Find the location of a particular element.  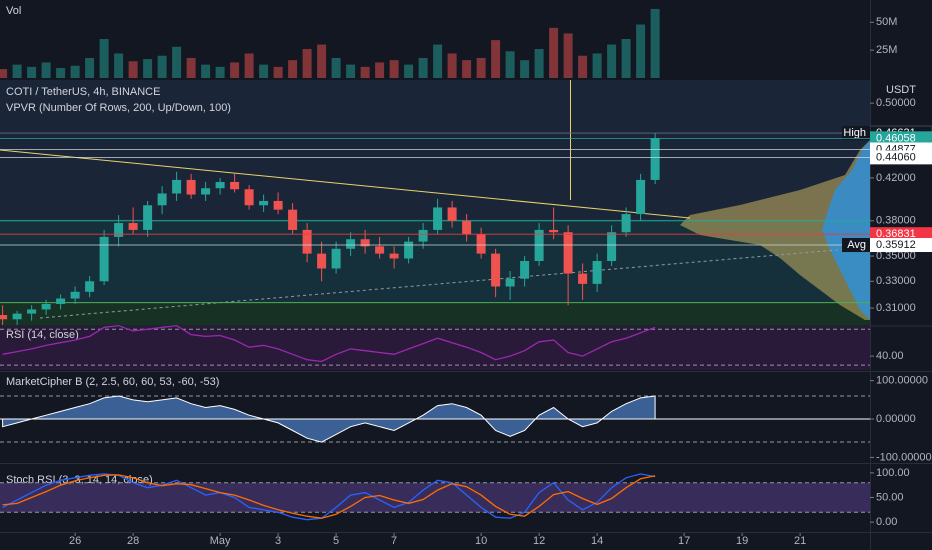

price-badge-label: 0.46058 is located at coordinates (896, 138).